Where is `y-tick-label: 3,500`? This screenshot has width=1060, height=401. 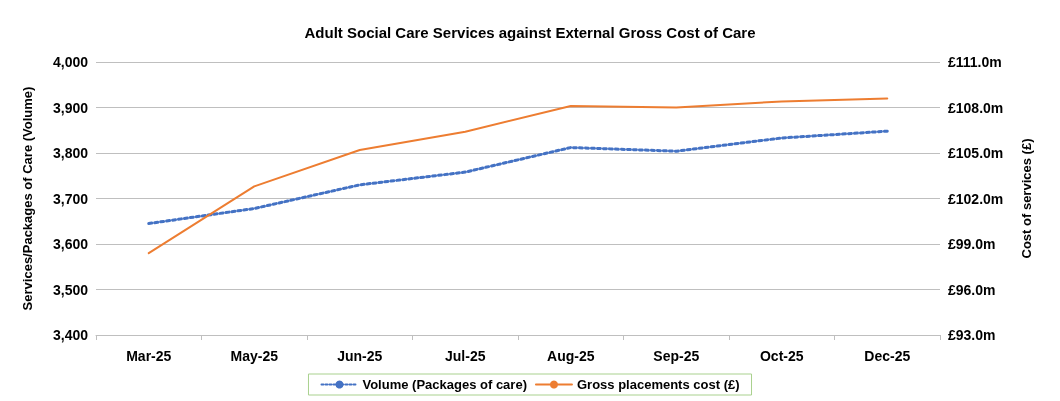 y-tick-label: 3,500 is located at coordinates (70, 289).